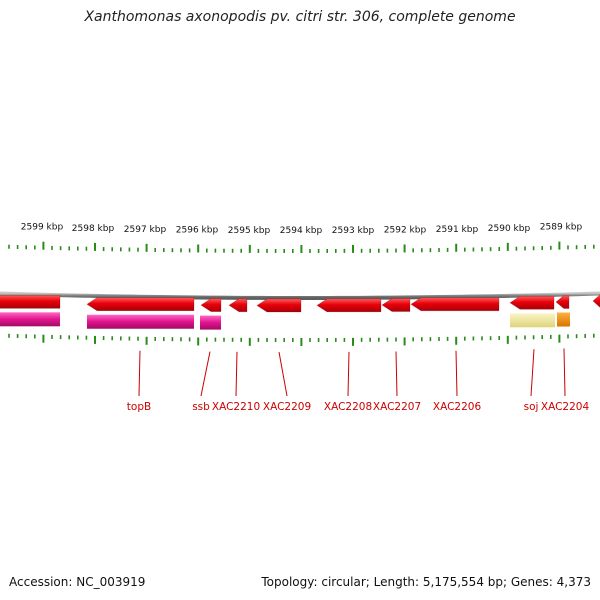 This screenshot has width=600, height=600. I want to click on scale-label: 2598 kbp, so click(93, 229).